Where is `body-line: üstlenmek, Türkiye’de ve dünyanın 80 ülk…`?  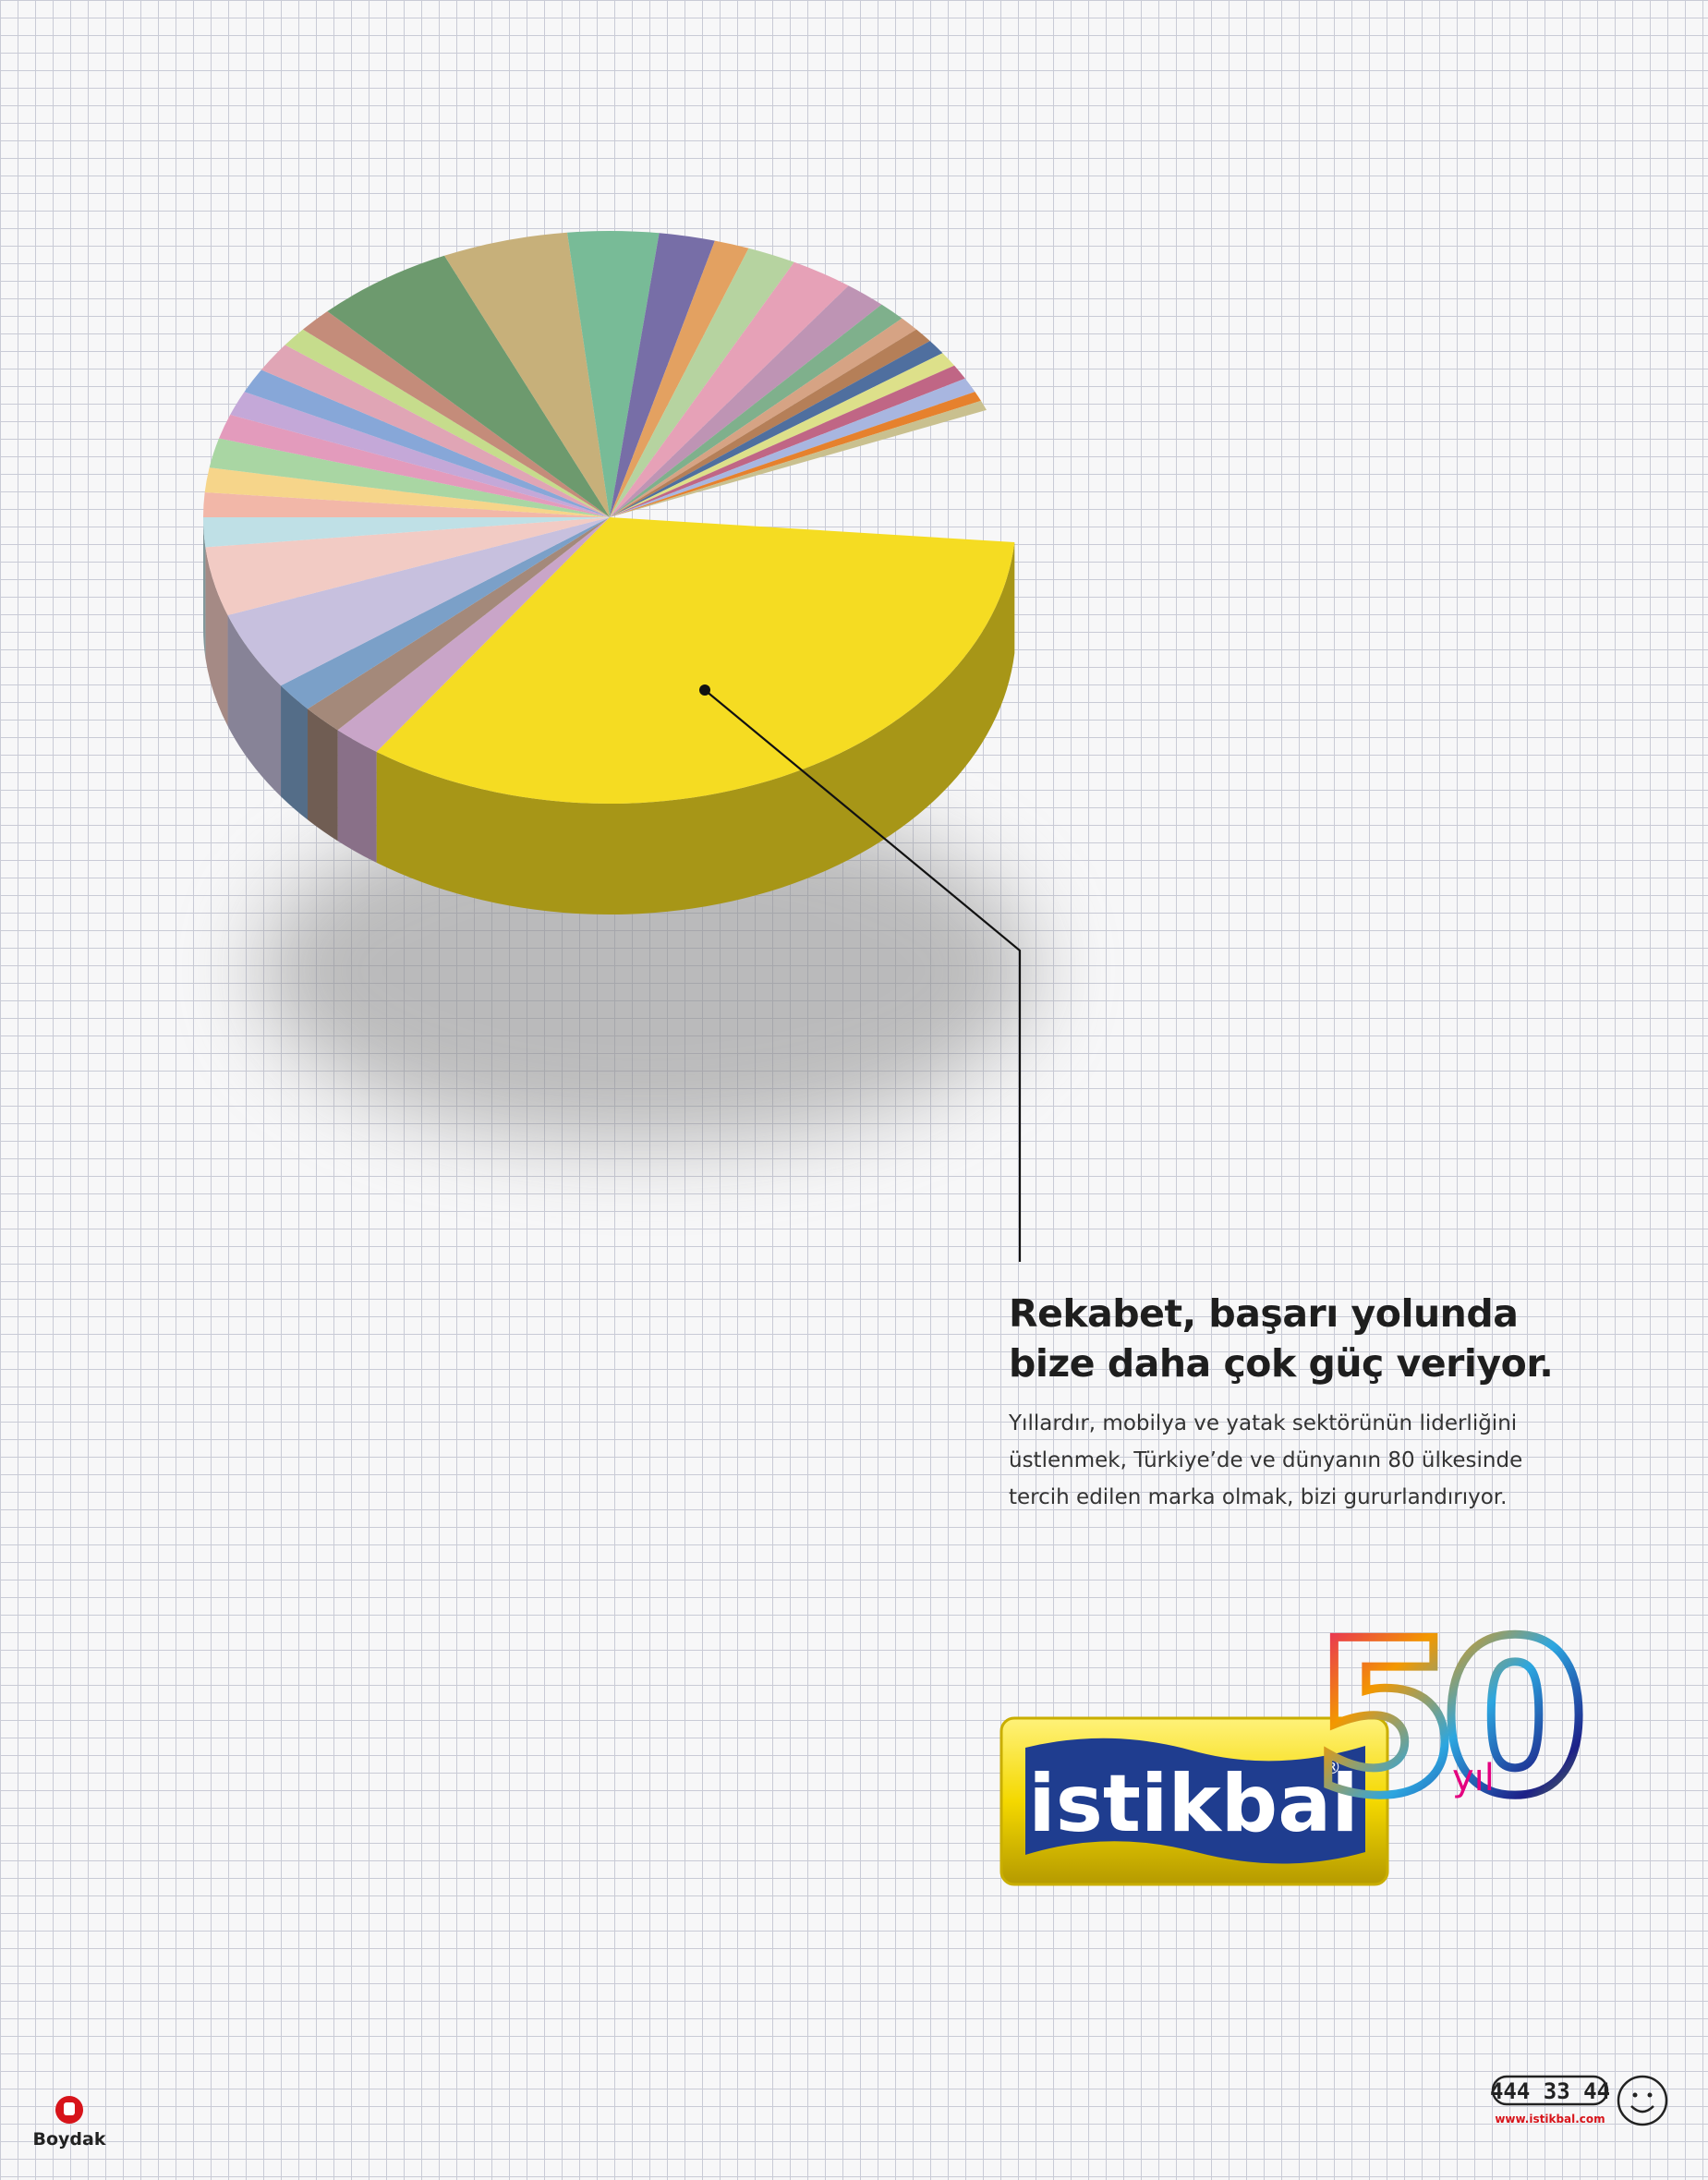
body-line: üstlenmek, Türkiye’de ve dünyanın 80 ülk… is located at coordinates (1266, 1460).